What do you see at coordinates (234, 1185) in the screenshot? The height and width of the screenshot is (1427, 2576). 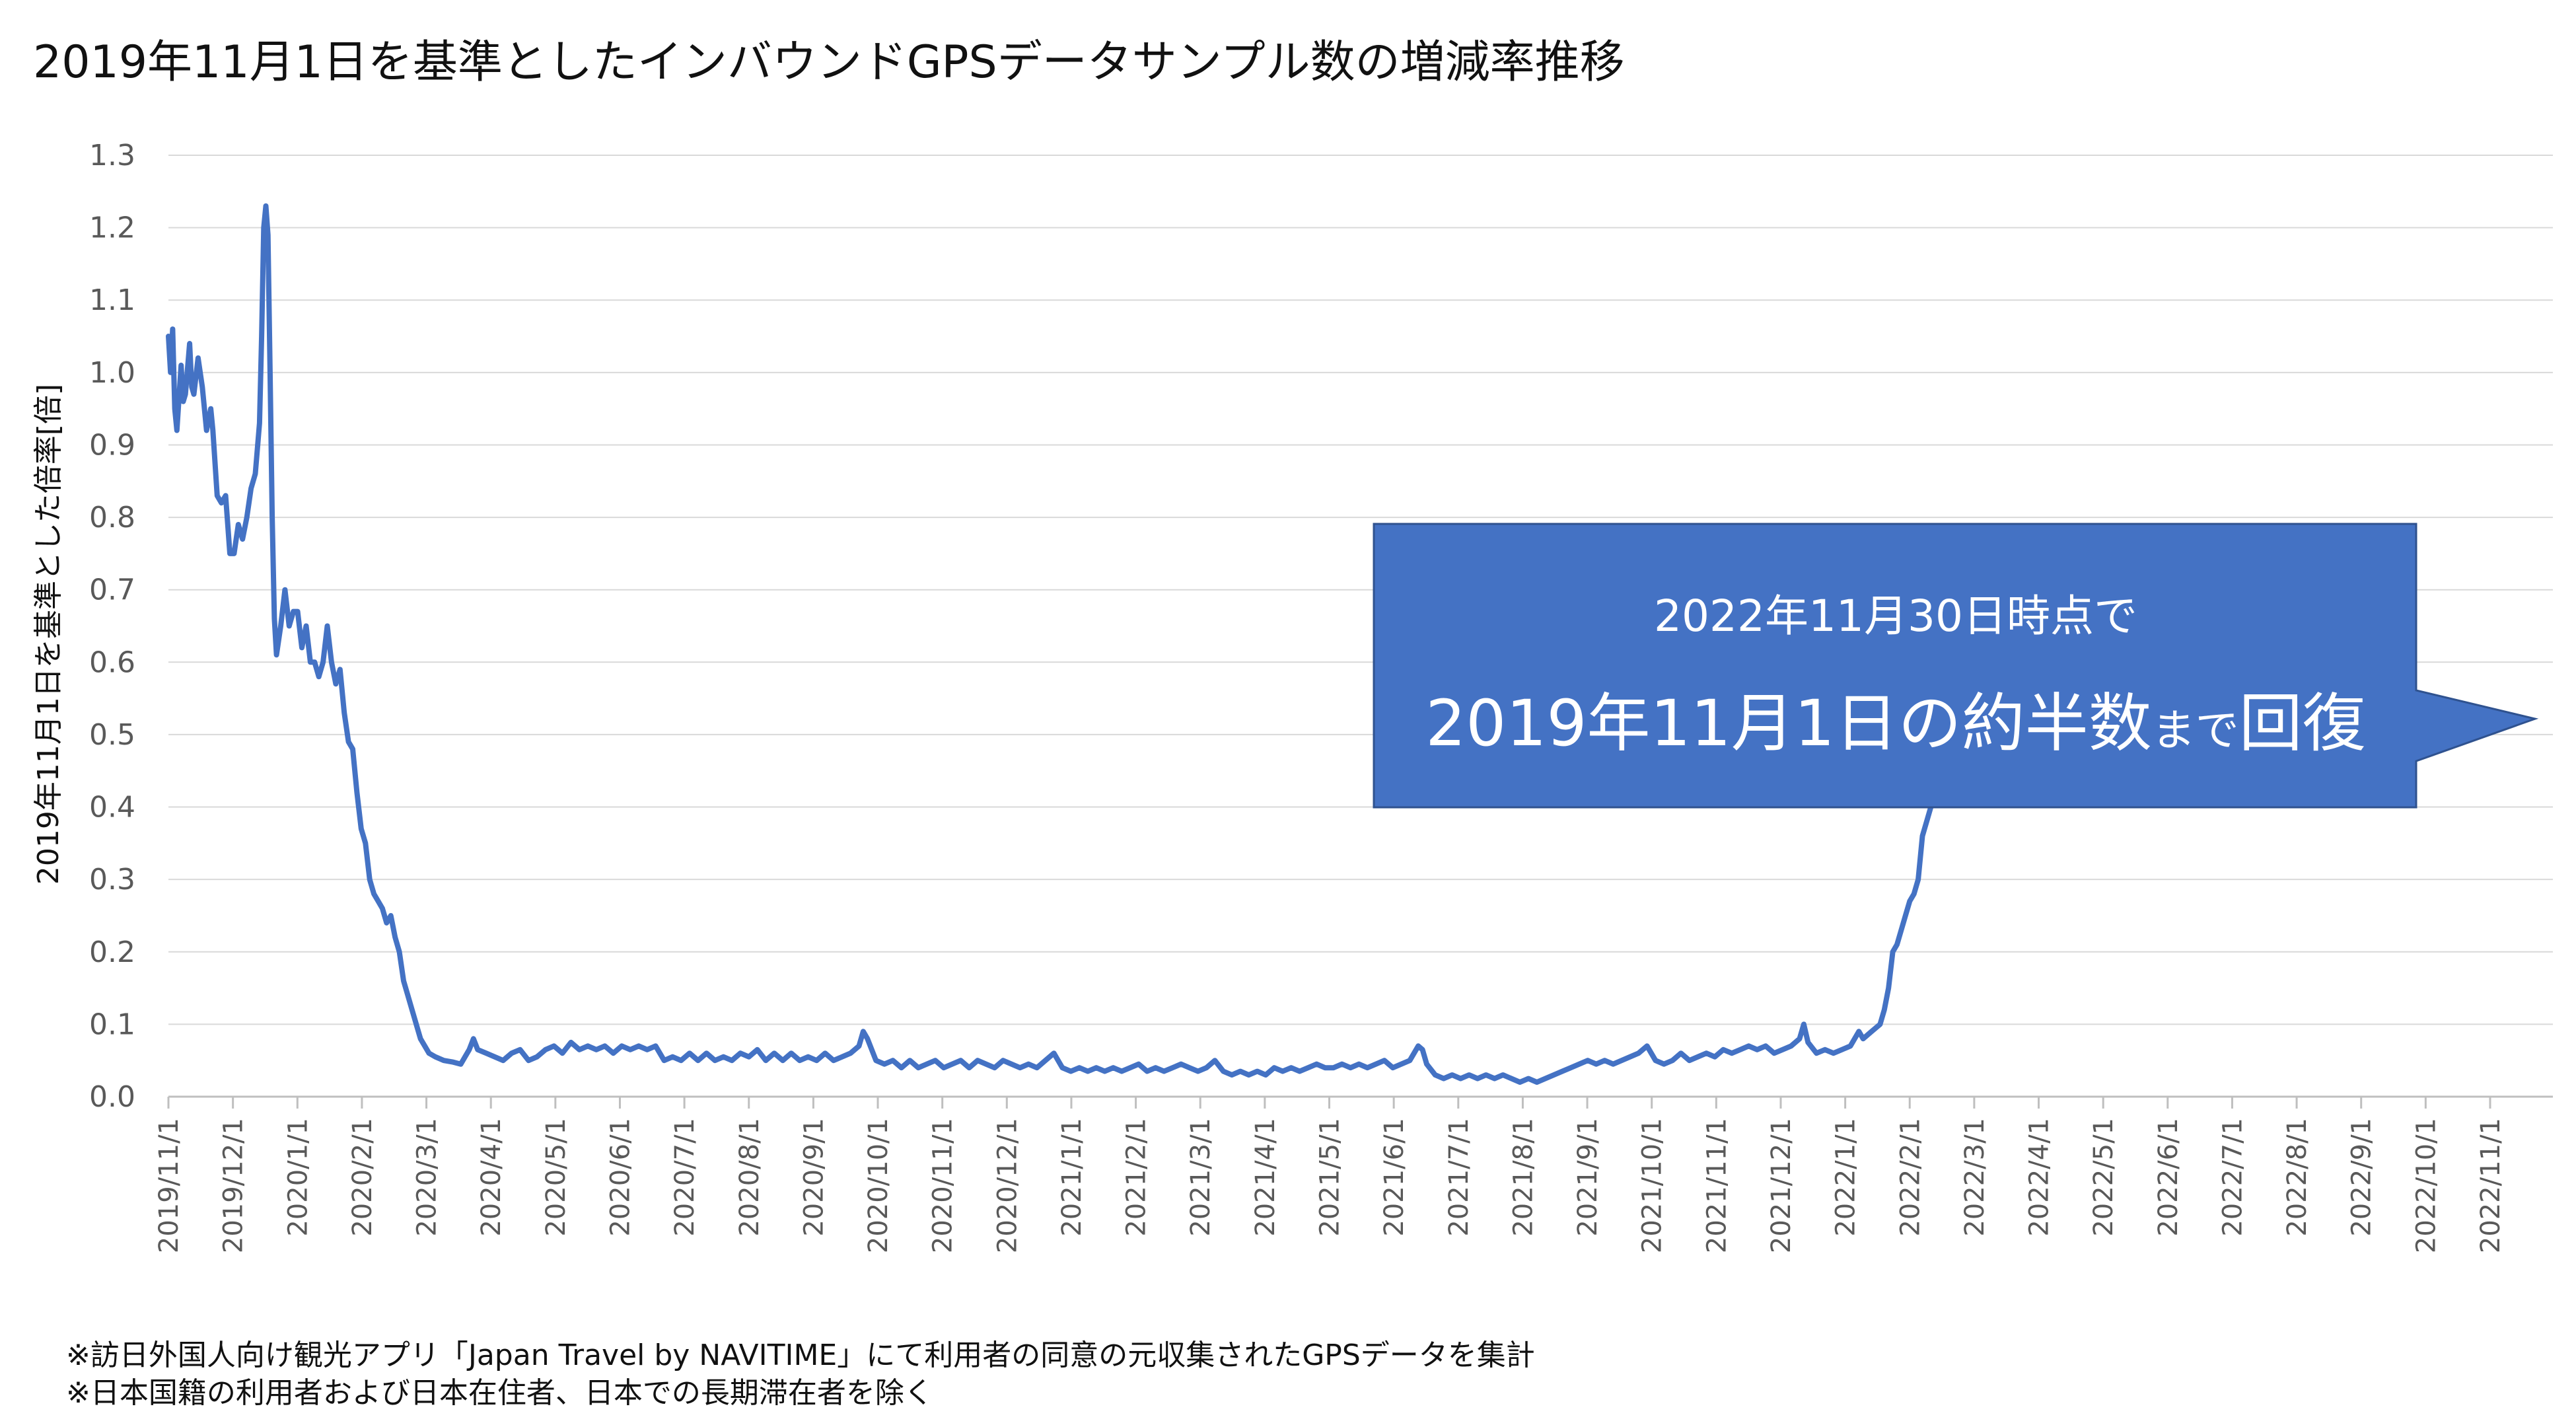 I see `x-tick-label: 2019/12/1` at bounding box center [234, 1185].